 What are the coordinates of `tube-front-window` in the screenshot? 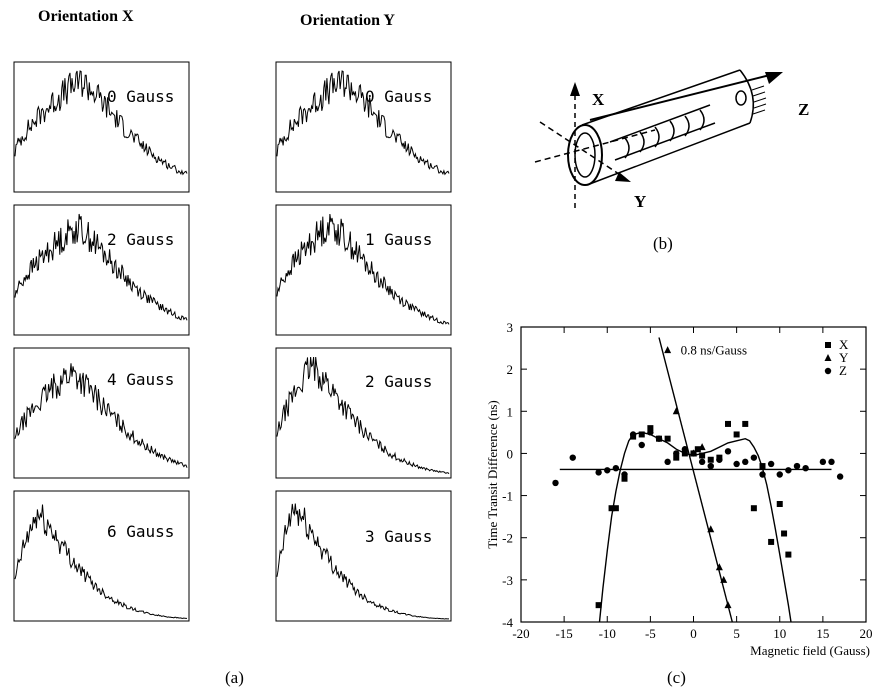 It's located at (585, 155).